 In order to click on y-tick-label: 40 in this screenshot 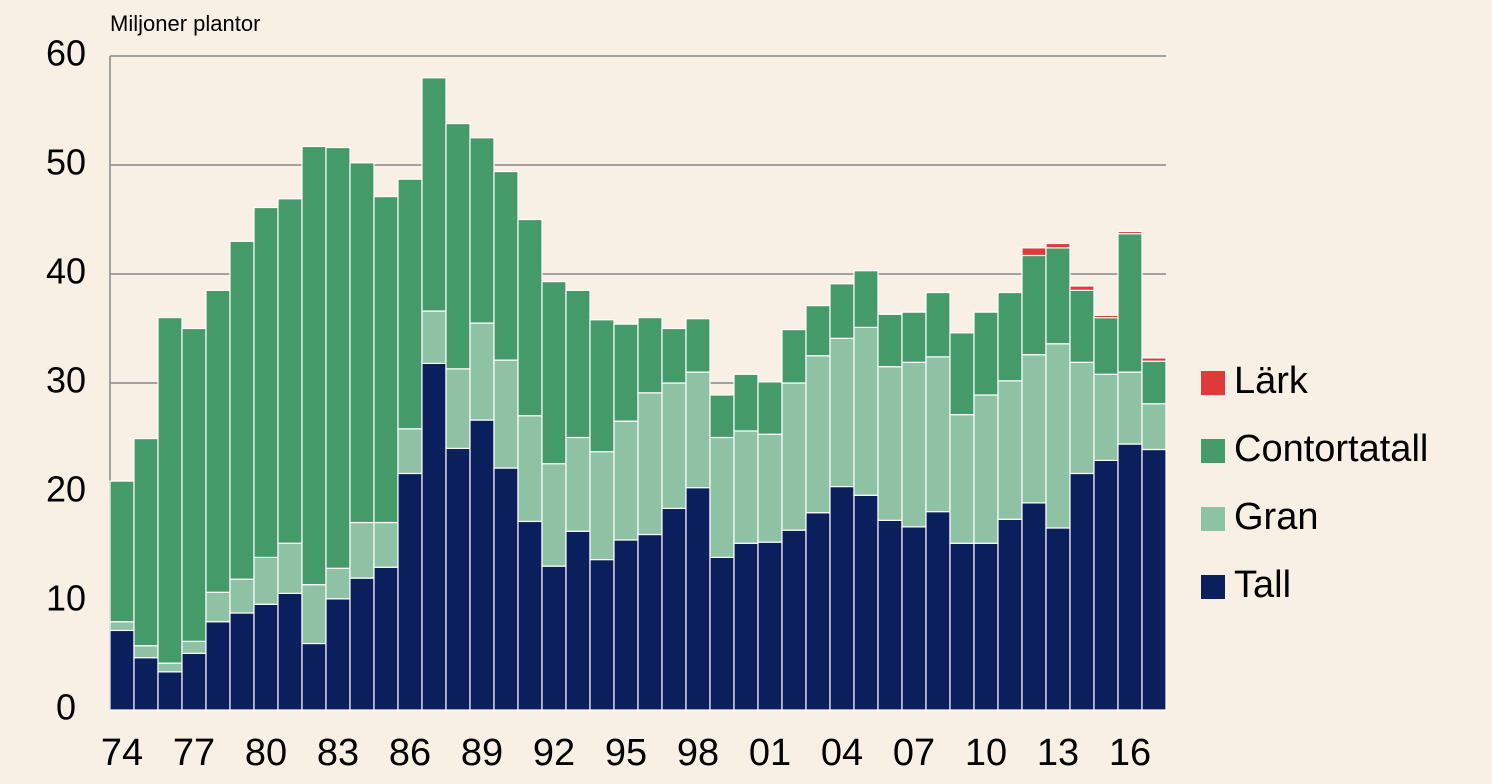, I will do `click(66, 271)`.